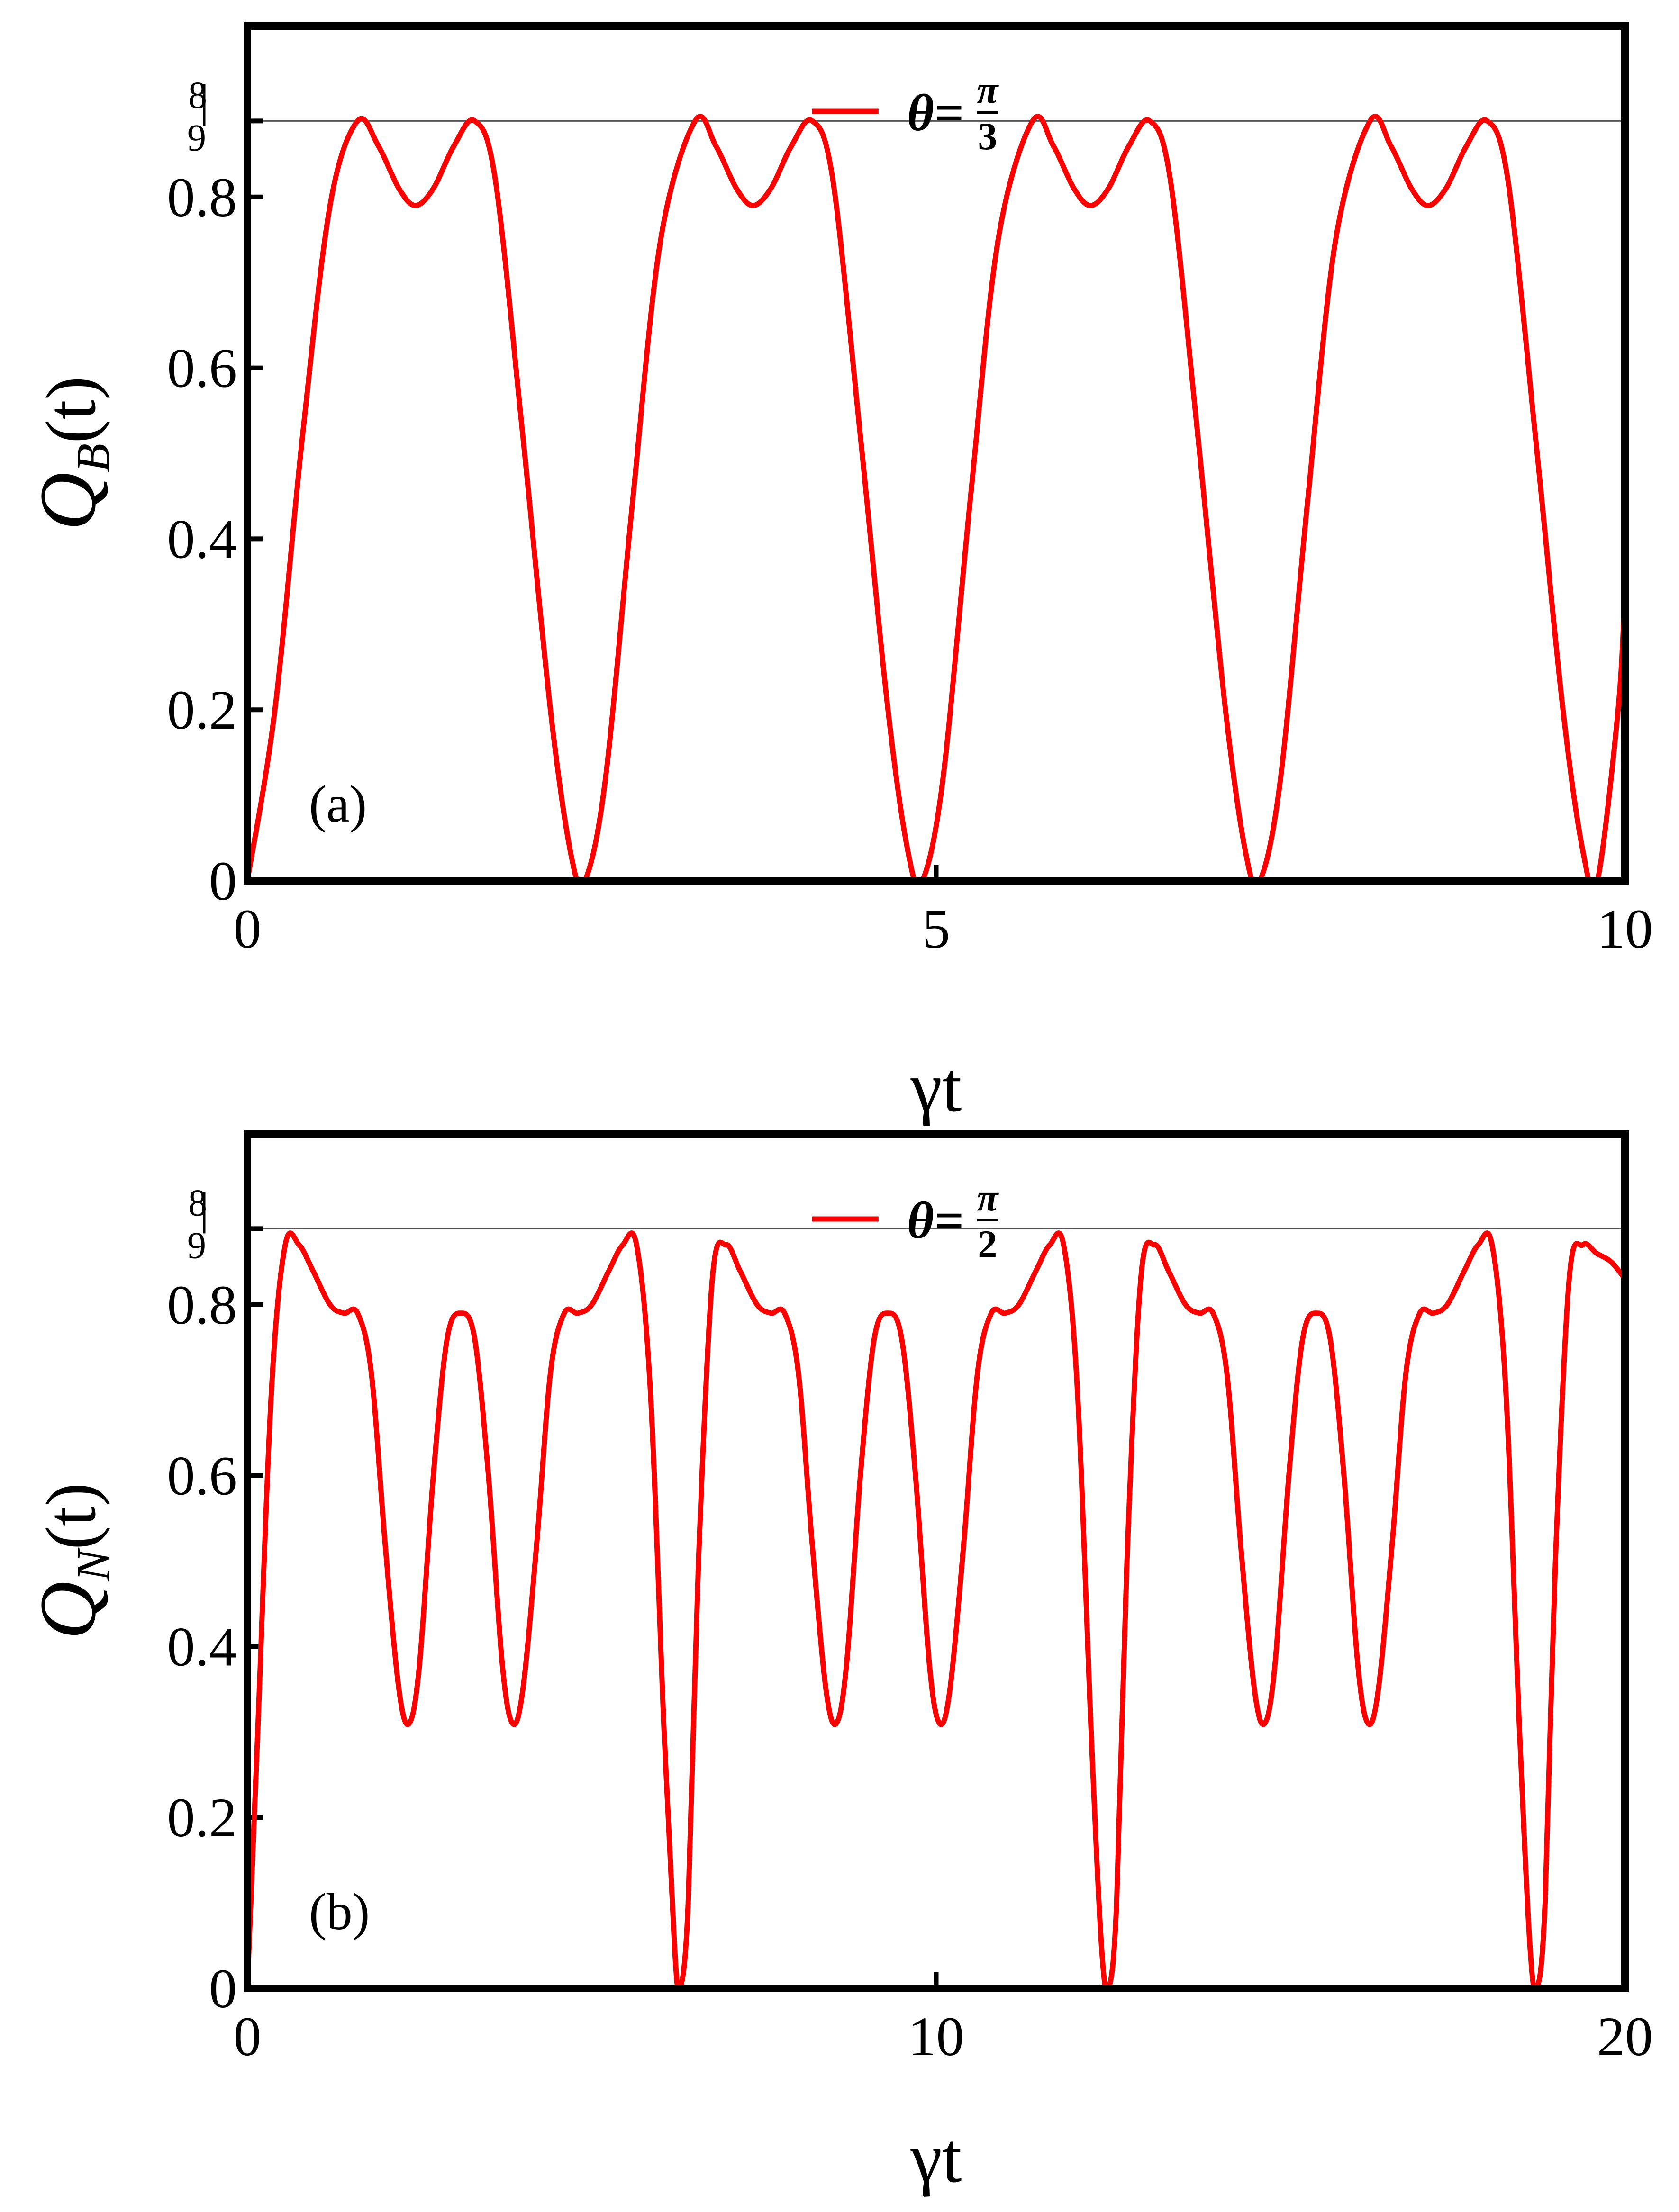 The width and height of the screenshot is (1679, 2212). What do you see at coordinates (906, 113) in the screenshot?
I see `legend: θ= π3` at bounding box center [906, 113].